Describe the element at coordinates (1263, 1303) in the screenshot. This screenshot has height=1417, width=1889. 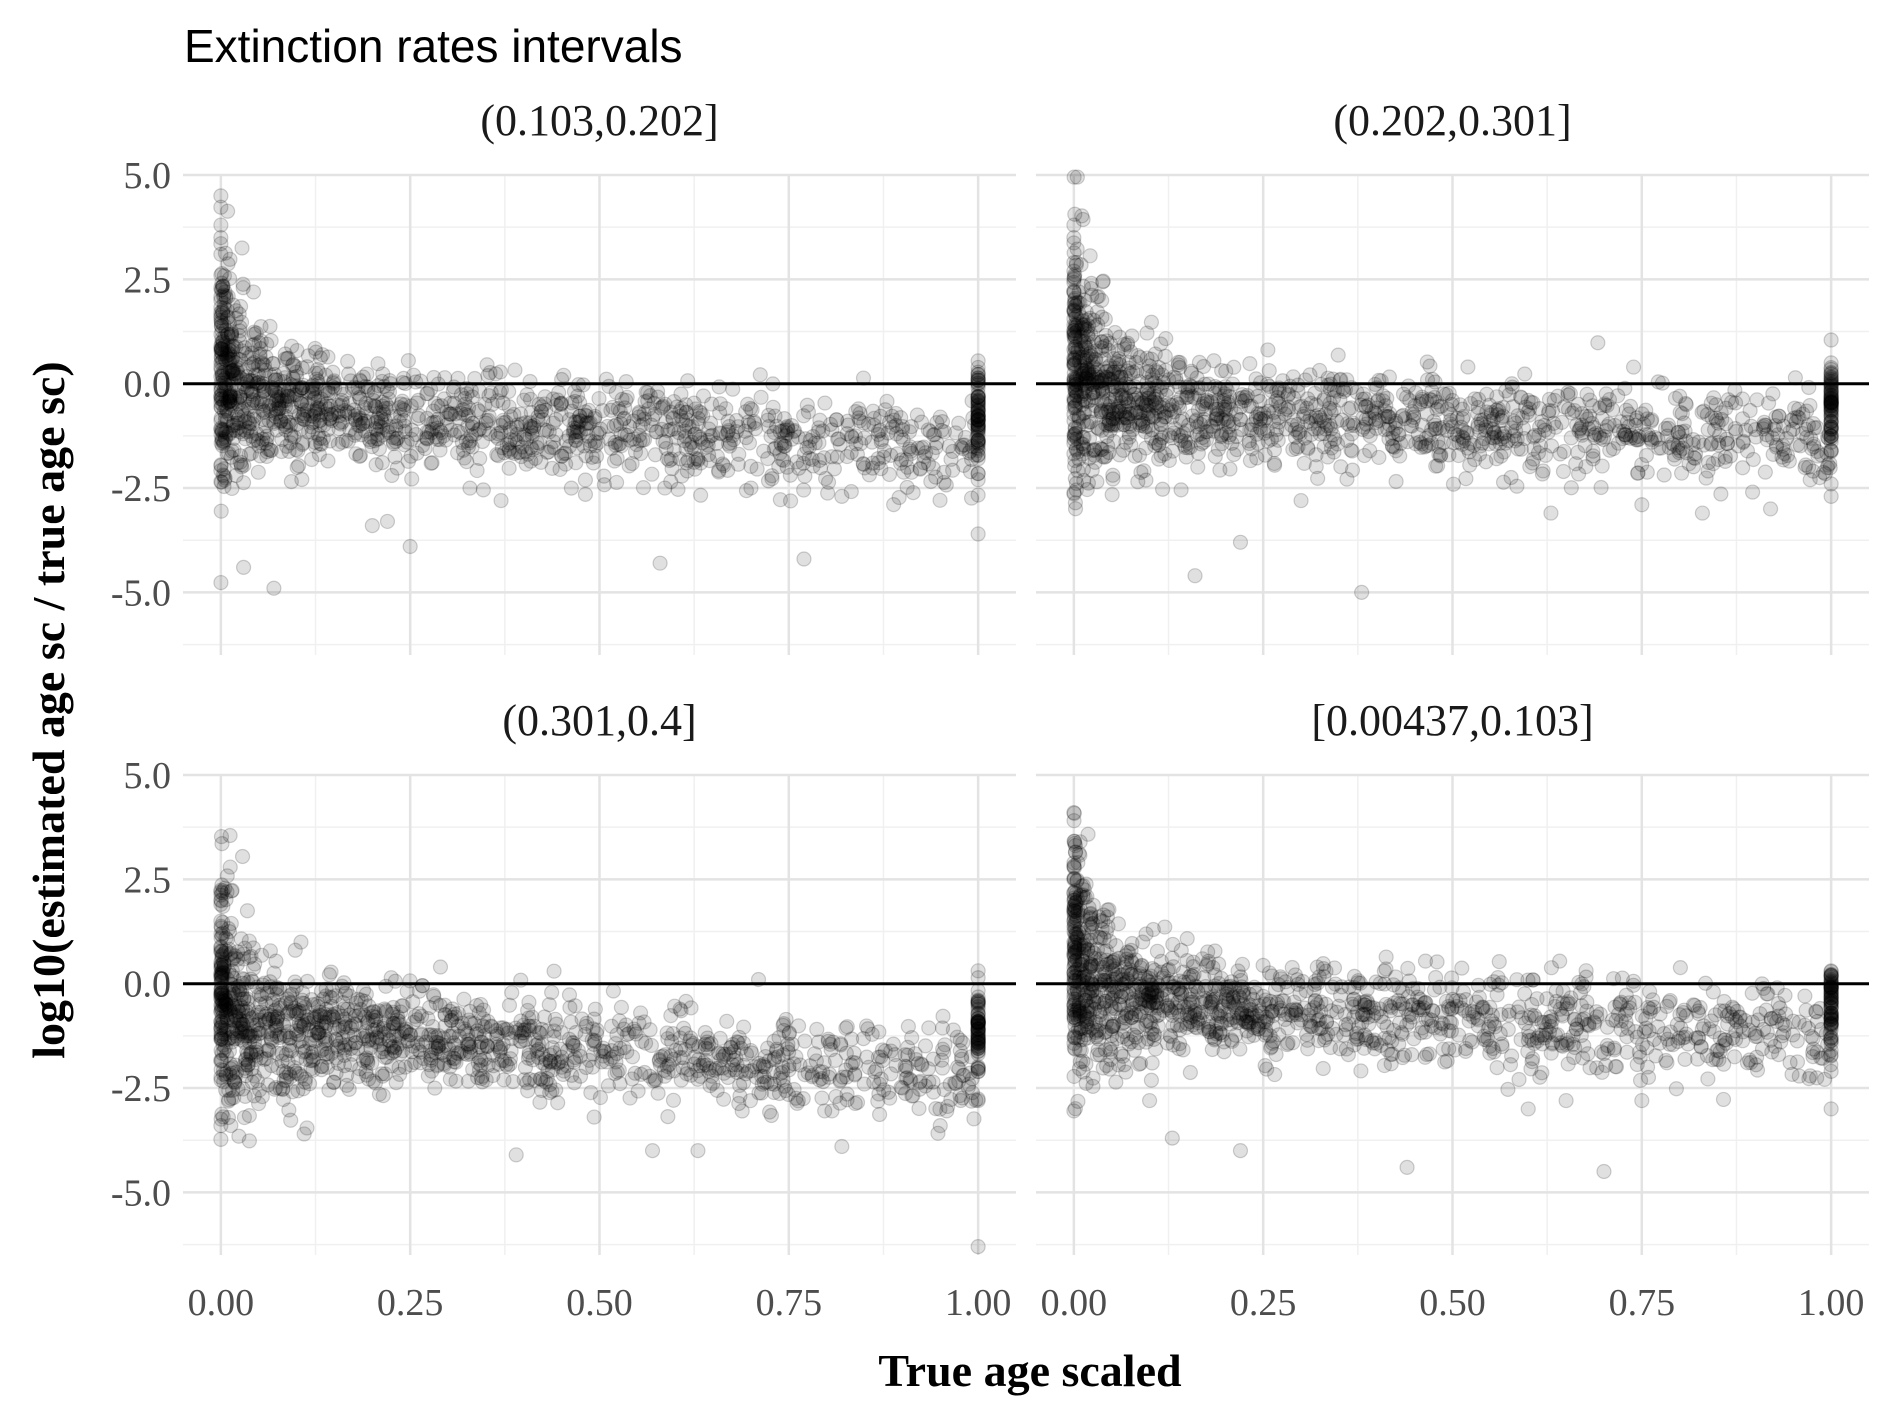
I see `x-tick-label: 0.25` at that location.